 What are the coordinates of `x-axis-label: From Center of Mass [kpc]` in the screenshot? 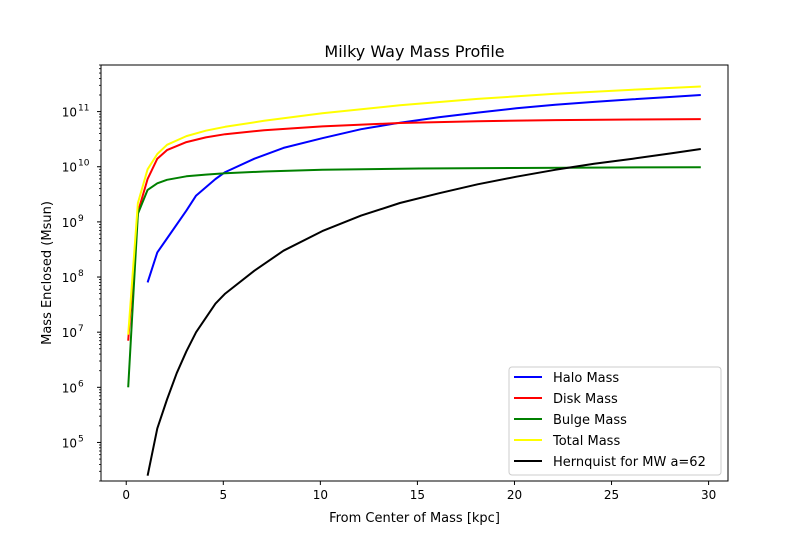 It's located at (414, 518).